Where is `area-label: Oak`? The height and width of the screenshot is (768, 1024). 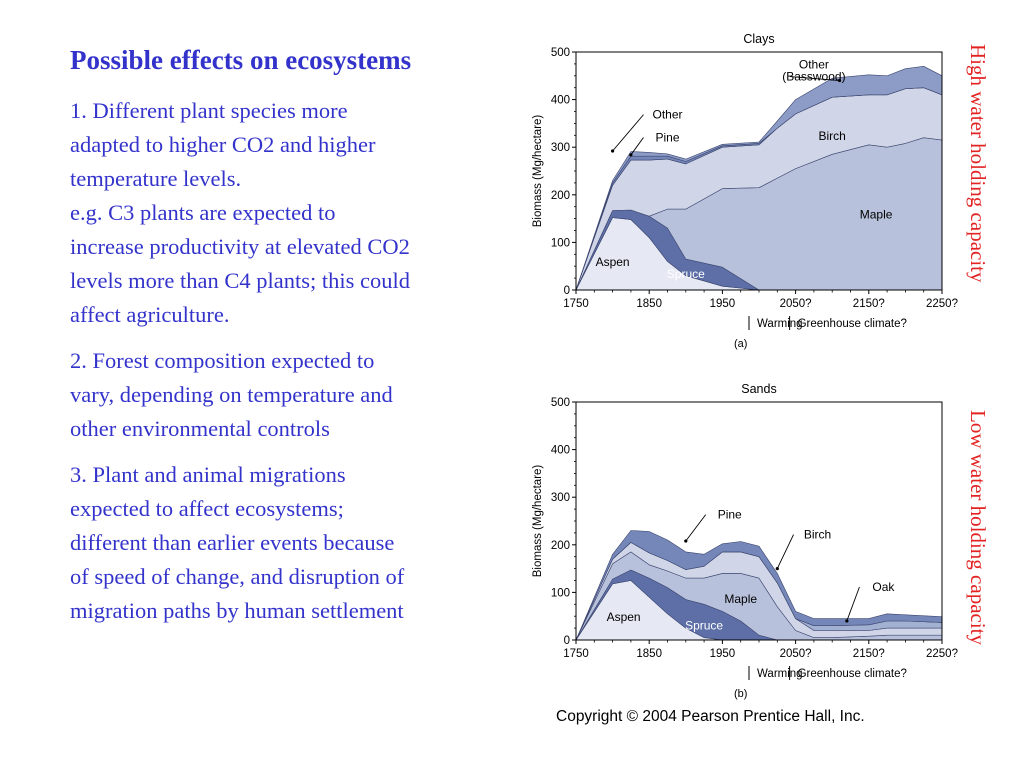
area-label: Oak is located at coordinates (883, 587).